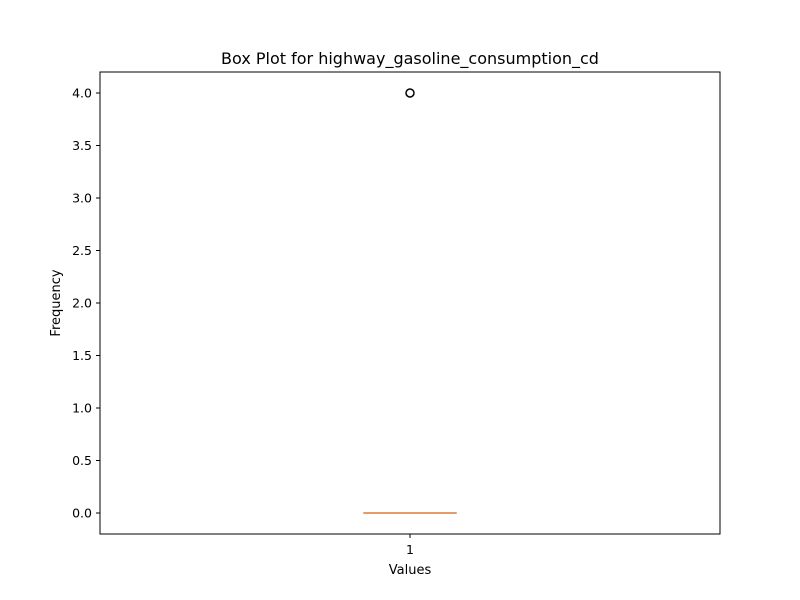  I want to click on y-tick-label: 3.0, so click(82, 198).